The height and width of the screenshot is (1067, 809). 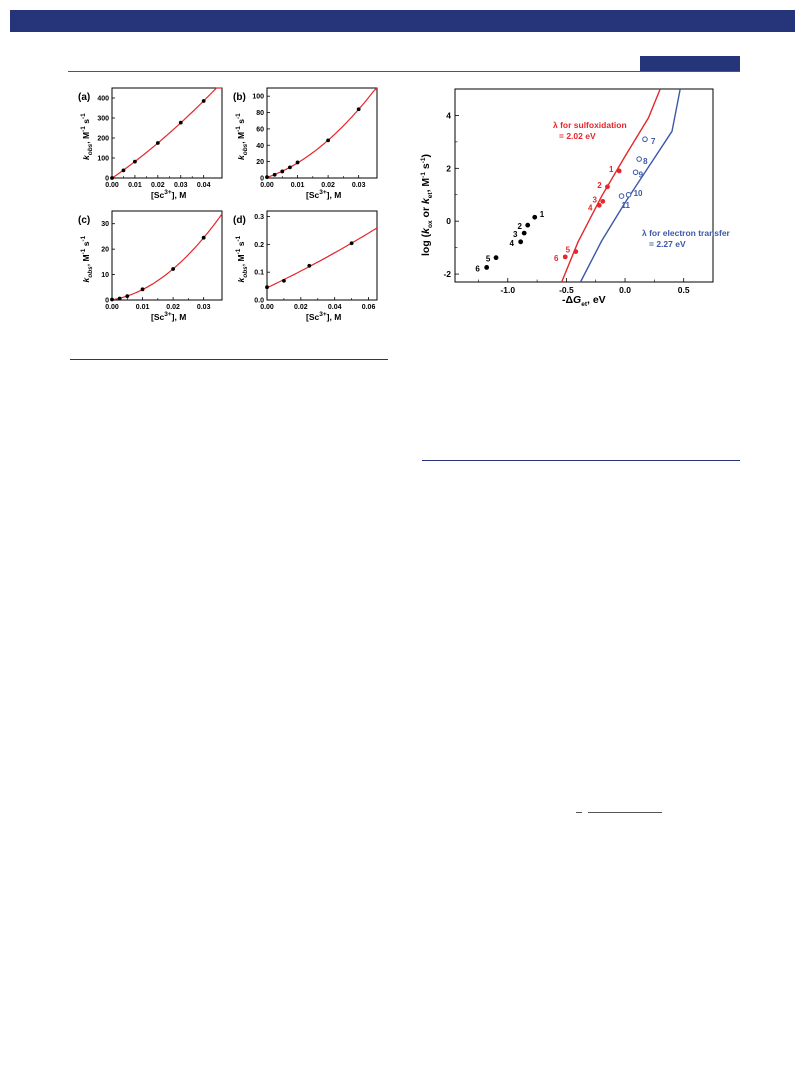 What do you see at coordinates (402, 21) in the screenshot?
I see `top-band` at bounding box center [402, 21].